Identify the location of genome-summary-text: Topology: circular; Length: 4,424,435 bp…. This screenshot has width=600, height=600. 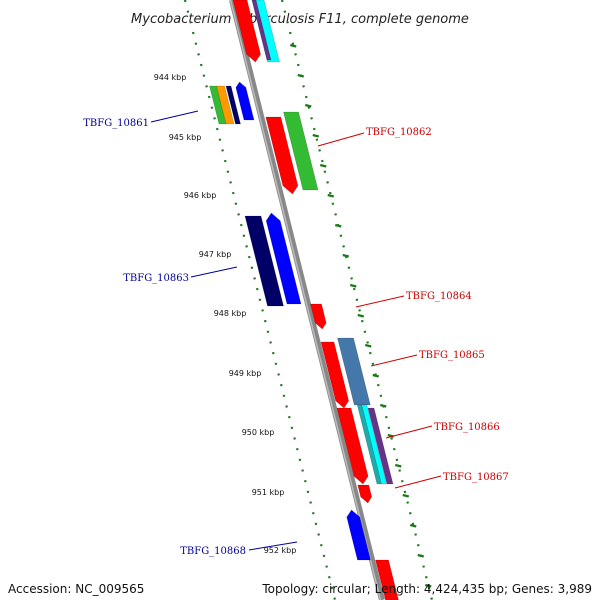
(427, 589).